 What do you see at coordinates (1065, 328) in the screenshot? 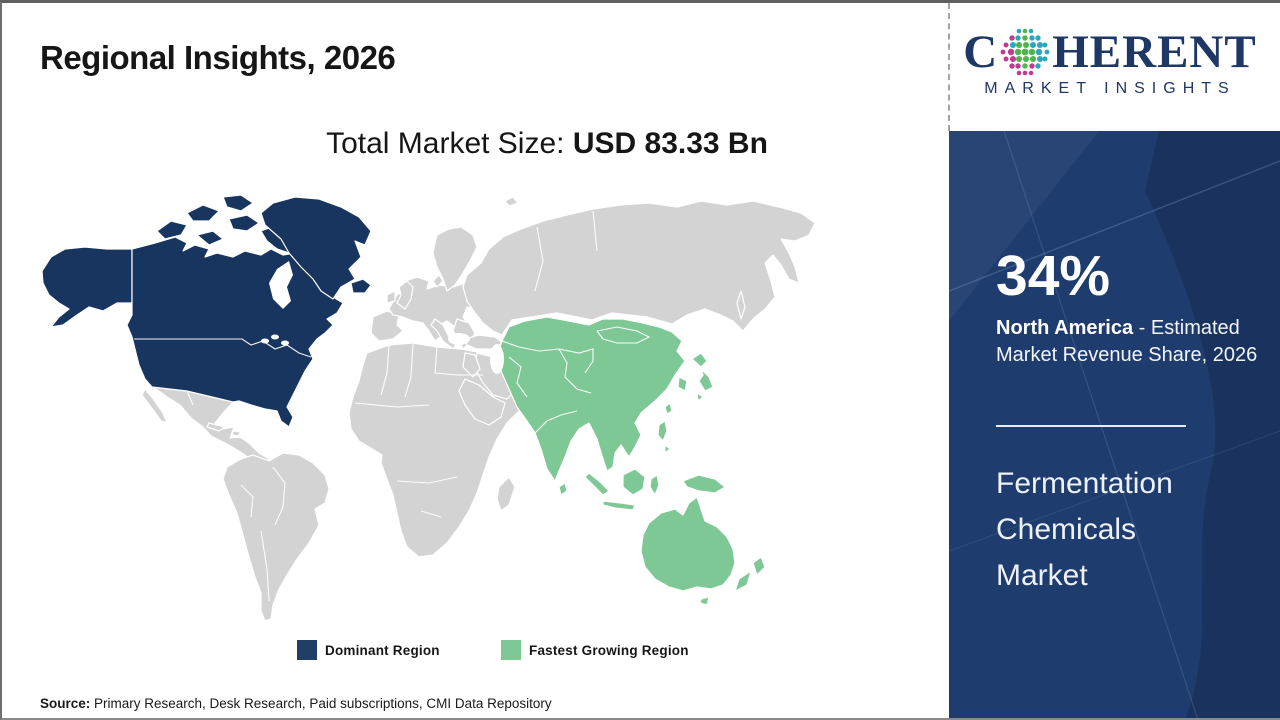
I see `share-region-name: North America` at bounding box center [1065, 328].